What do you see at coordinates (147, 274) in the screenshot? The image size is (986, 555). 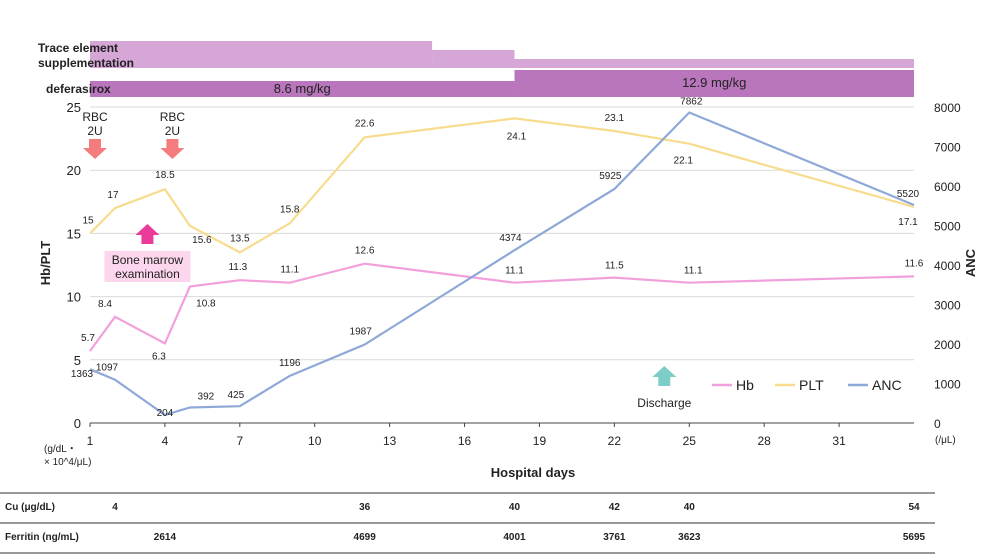 I see `bone-marrow-label: examination` at bounding box center [147, 274].